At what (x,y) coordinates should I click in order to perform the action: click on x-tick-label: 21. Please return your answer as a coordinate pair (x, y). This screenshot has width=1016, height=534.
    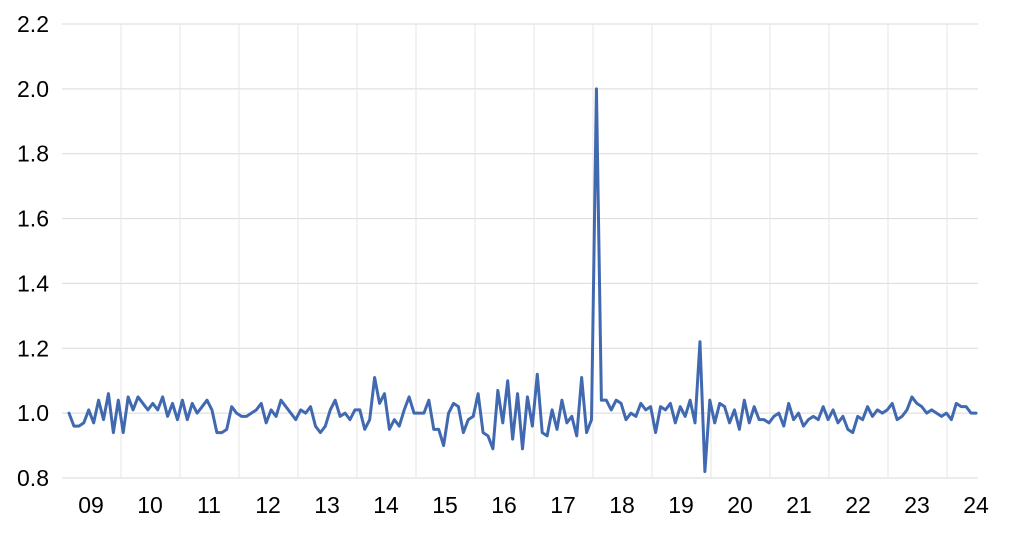
    Looking at the image, I should click on (799, 505).